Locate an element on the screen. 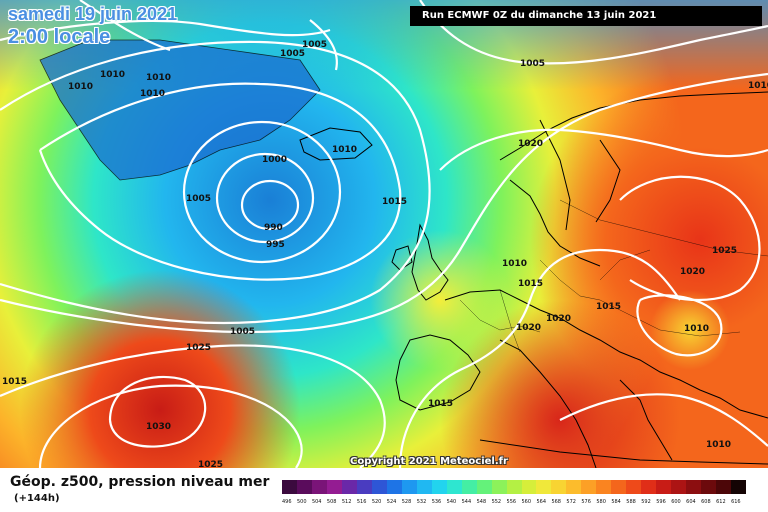 This screenshot has height=512, width=768. copyright-label: Copyright 2021 Meteociel.fr is located at coordinates (429, 461).